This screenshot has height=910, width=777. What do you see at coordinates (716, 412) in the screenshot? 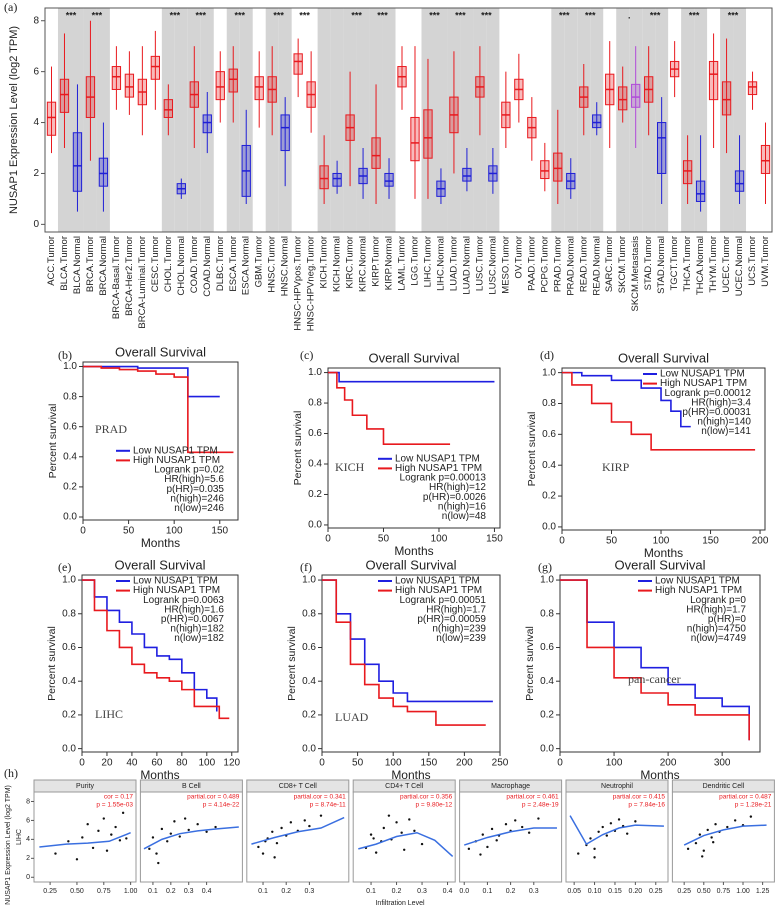
I see `stat-text: p(HR)=0.00031` at bounding box center [716, 412].